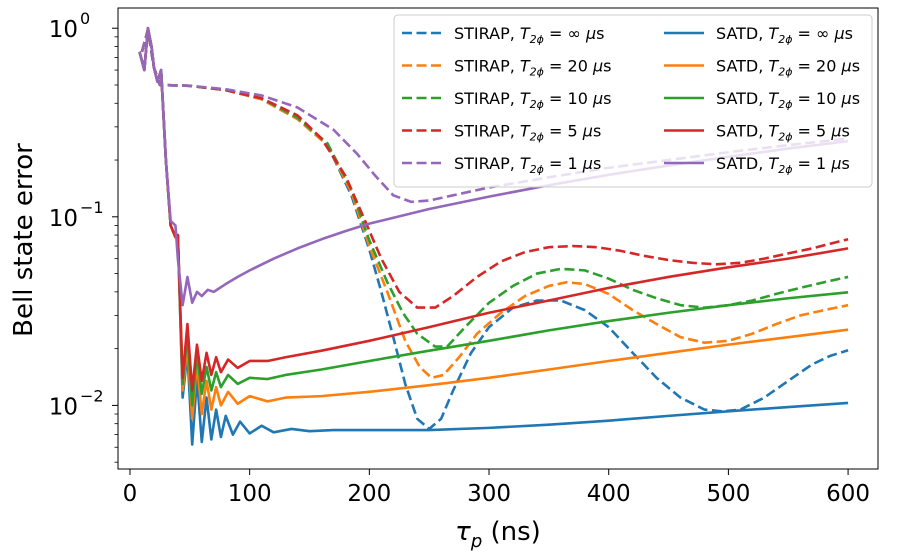  What do you see at coordinates (24, 240) in the screenshot?
I see `y-axis-label: Bell state error` at bounding box center [24, 240].